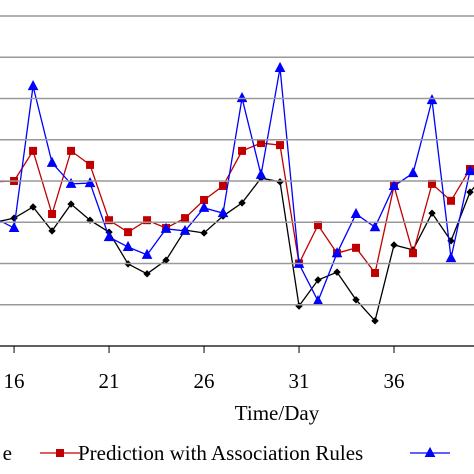 The height and width of the screenshot is (474, 474). Describe the element at coordinates (109, 381) in the screenshot. I see `x-tick-label: 21` at that location.